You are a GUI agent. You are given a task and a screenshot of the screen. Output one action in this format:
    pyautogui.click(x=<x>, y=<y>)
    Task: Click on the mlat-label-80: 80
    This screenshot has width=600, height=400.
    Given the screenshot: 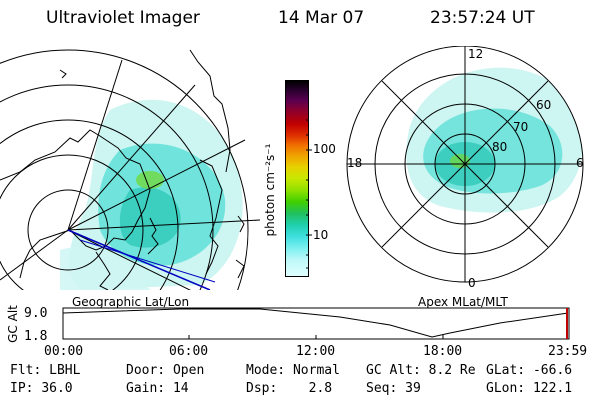 What is the action you would take?
    pyautogui.click(x=500, y=147)
    